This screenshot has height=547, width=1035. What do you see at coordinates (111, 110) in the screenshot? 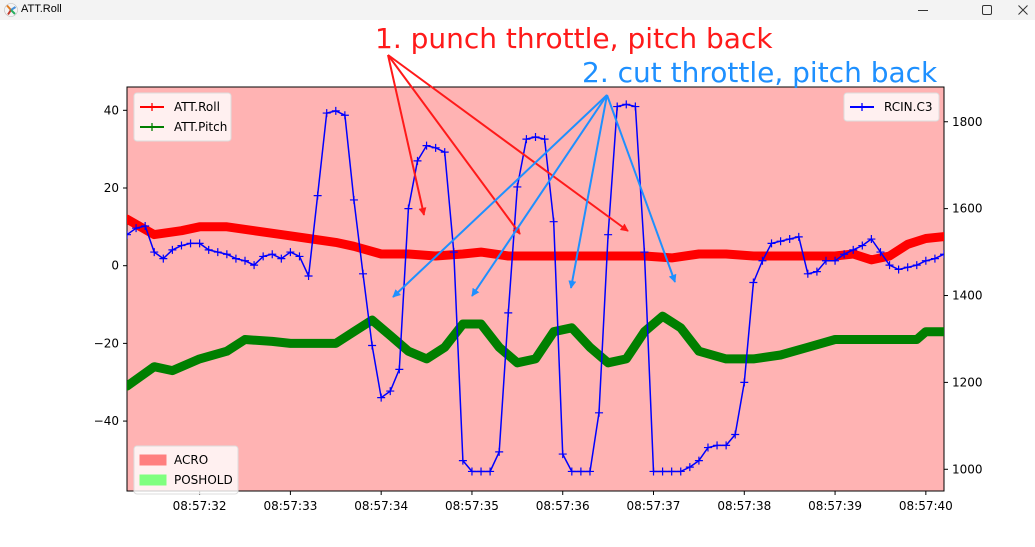
I see `y-left-tick-label: 40` at bounding box center [111, 110].